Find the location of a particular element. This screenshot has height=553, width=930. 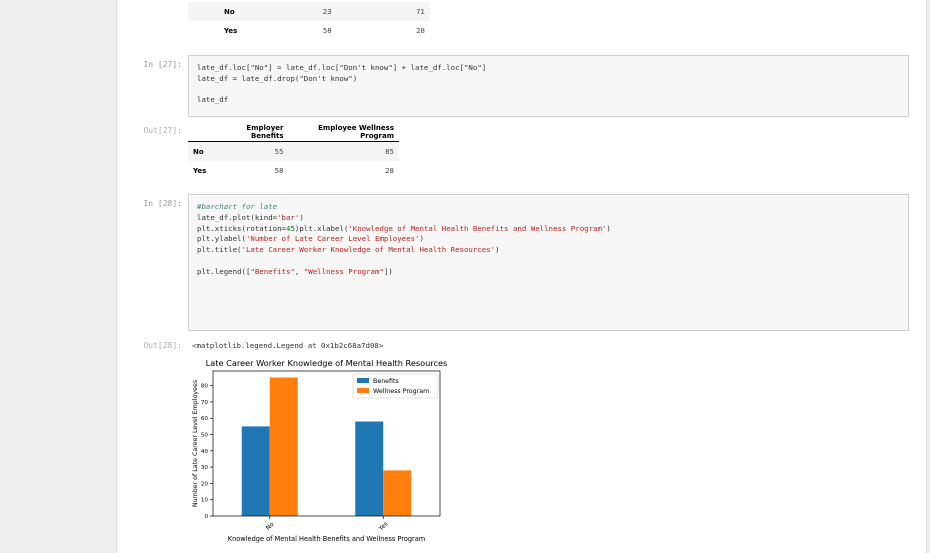

y-tick-label: 20 is located at coordinates (205, 484).